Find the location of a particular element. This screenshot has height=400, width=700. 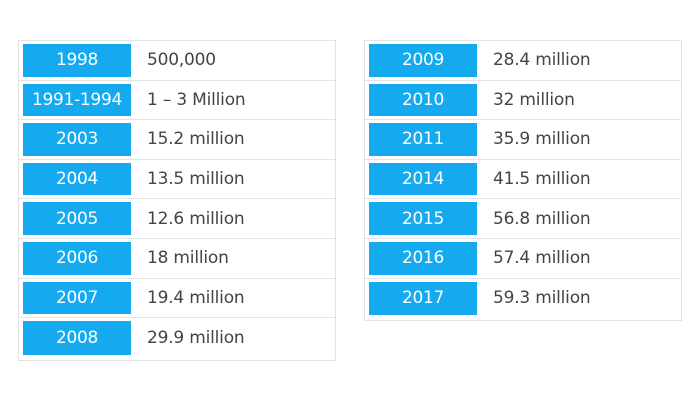

value-cell: 59.3 million is located at coordinates (542, 298).